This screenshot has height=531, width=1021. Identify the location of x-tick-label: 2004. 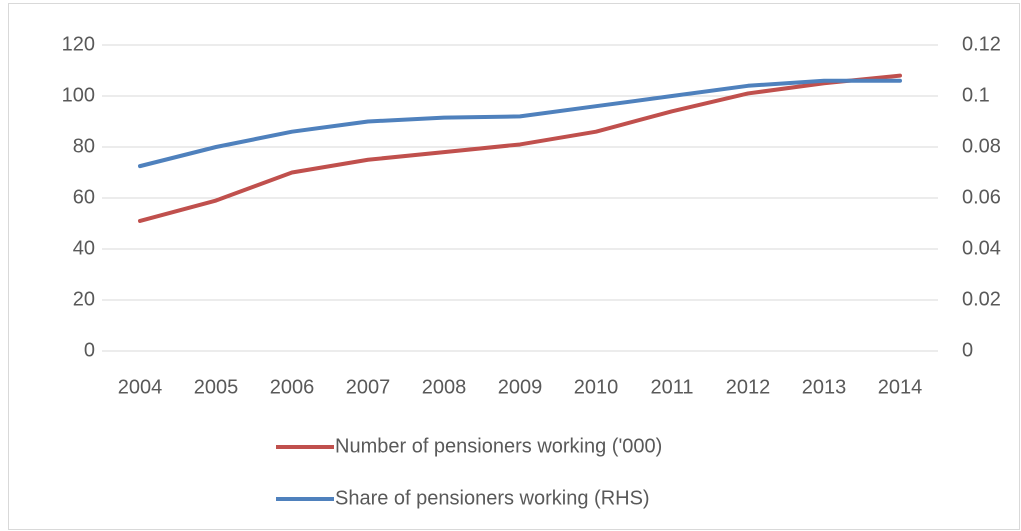
(140, 387).